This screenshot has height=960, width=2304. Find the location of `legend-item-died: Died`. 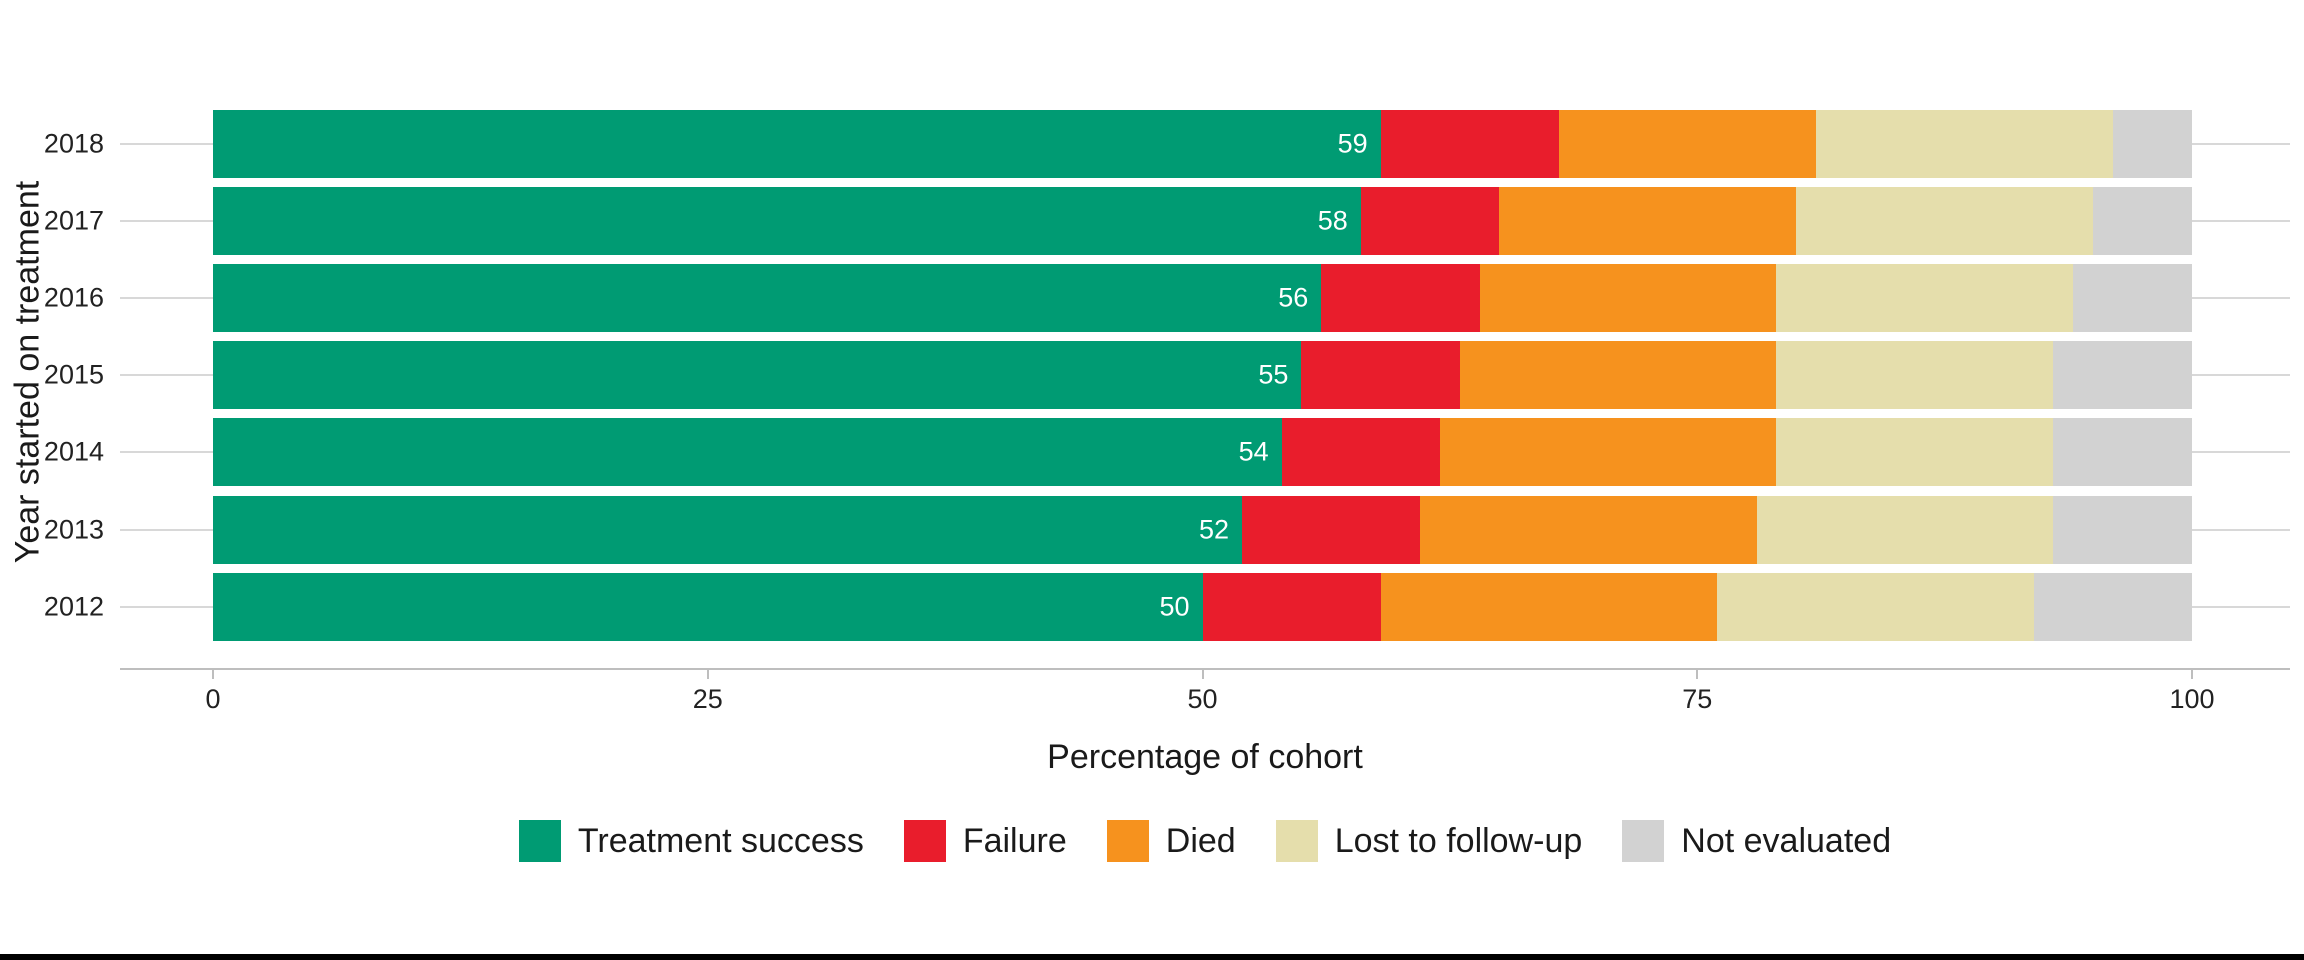

legend-item-died: Died is located at coordinates (1171, 841).